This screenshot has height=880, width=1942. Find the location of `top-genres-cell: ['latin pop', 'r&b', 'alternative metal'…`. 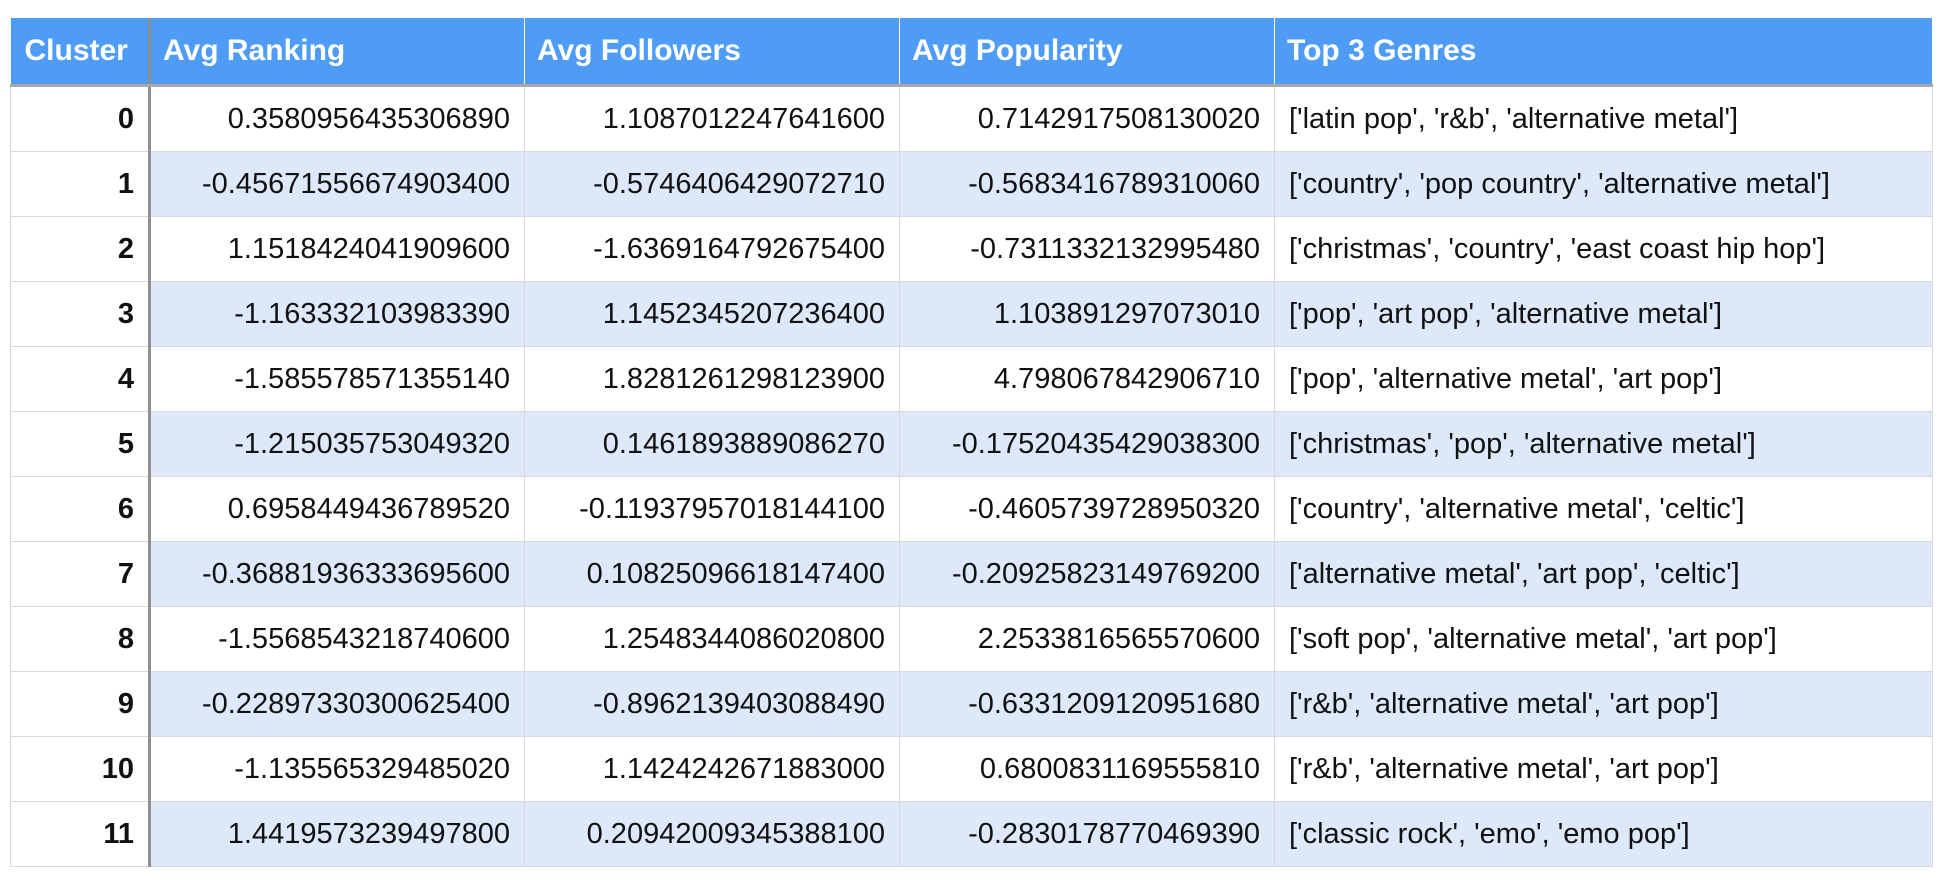

top-genres-cell: ['latin pop', 'r&b', 'alternative metal'… is located at coordinates (1603, 118).